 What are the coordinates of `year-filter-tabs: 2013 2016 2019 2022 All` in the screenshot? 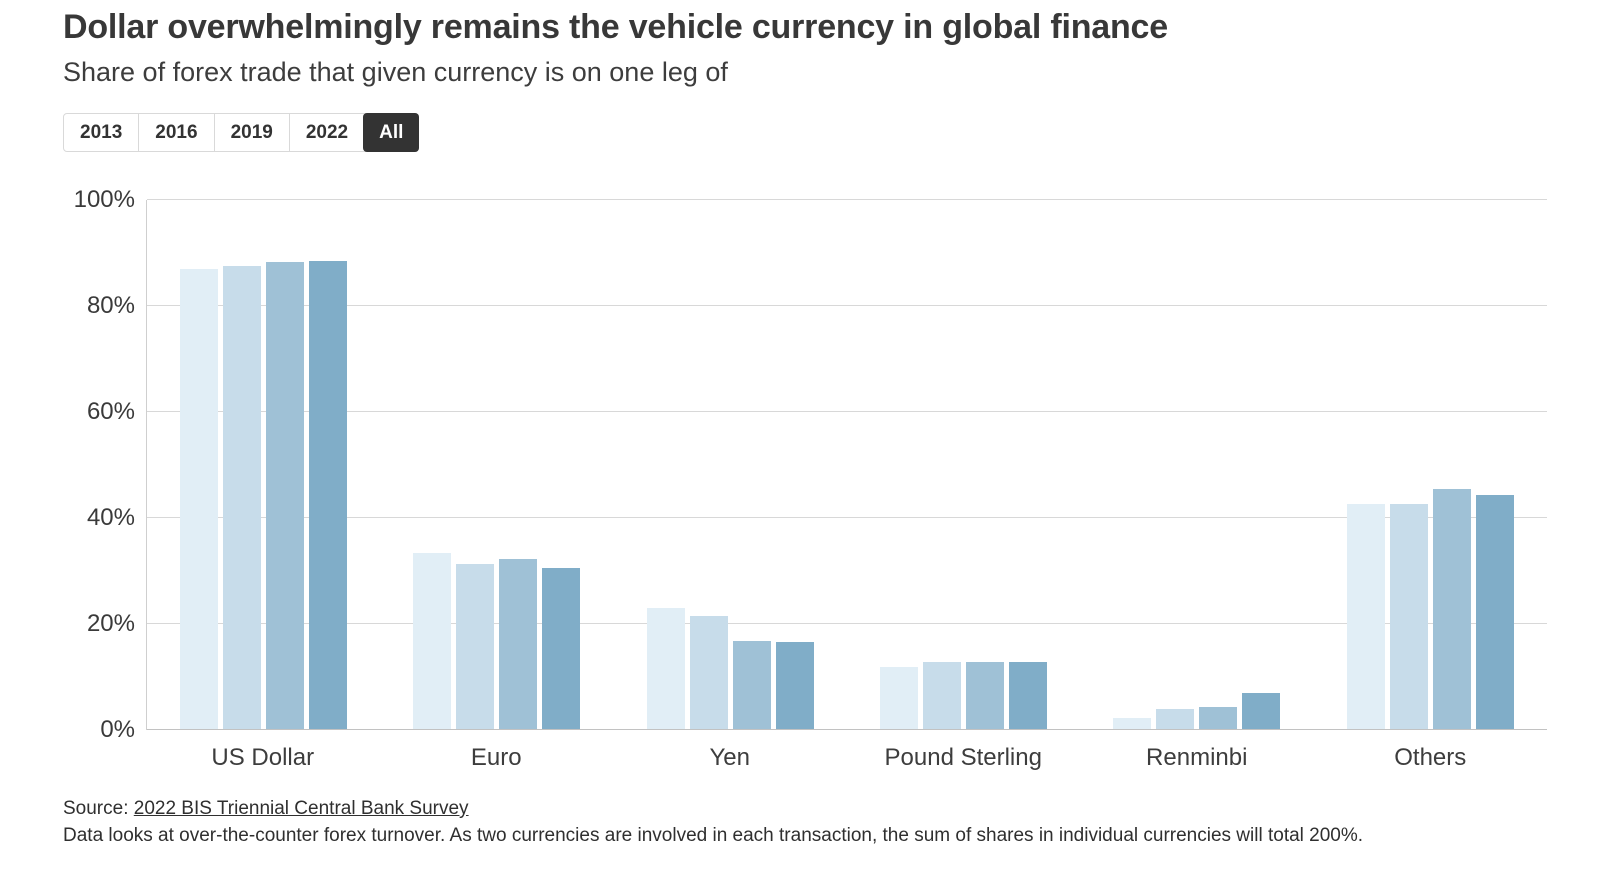 It's located at (241, 132).